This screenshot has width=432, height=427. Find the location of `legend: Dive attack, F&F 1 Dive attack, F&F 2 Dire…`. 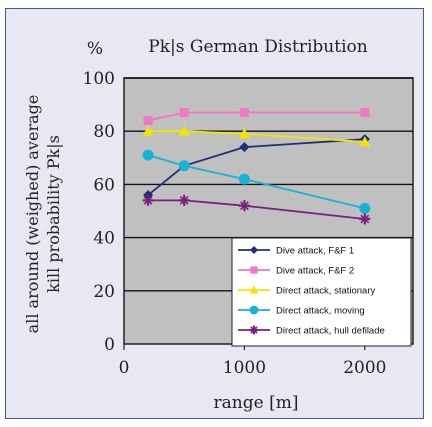

legend: Dive attack, F&F 1 Dive attack, F&F 2 Dire… is located at coordinates (321, 292).